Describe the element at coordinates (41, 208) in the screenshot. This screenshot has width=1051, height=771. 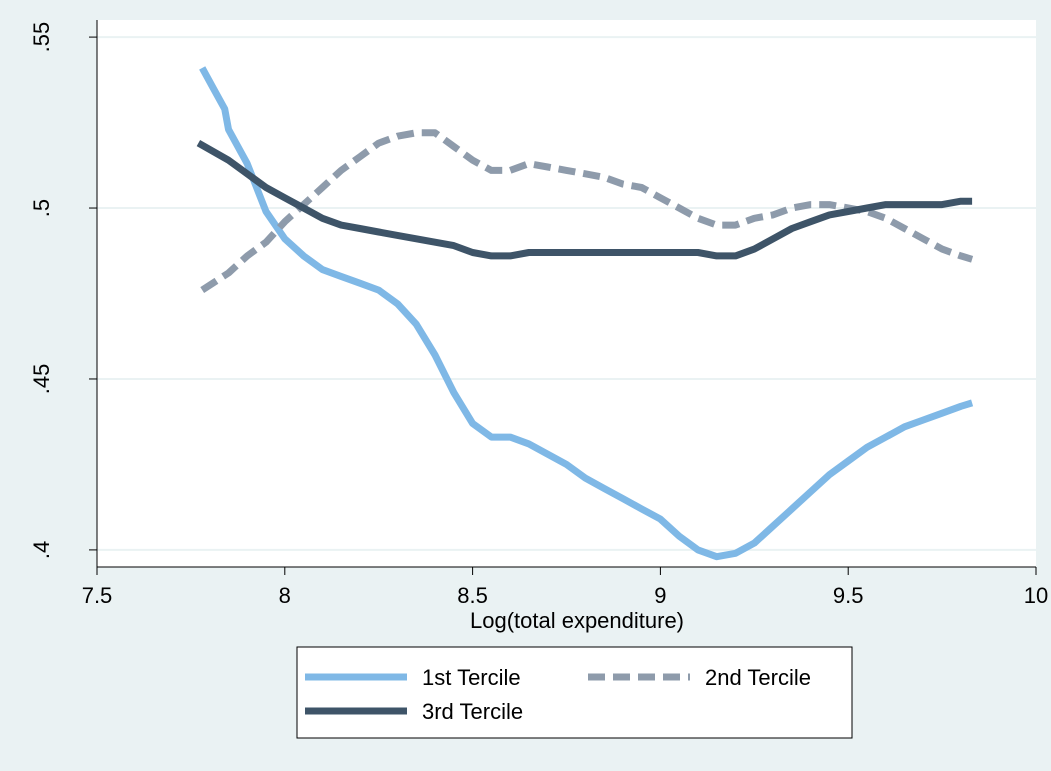
I see `y-tick-label-2: .5` at that location.